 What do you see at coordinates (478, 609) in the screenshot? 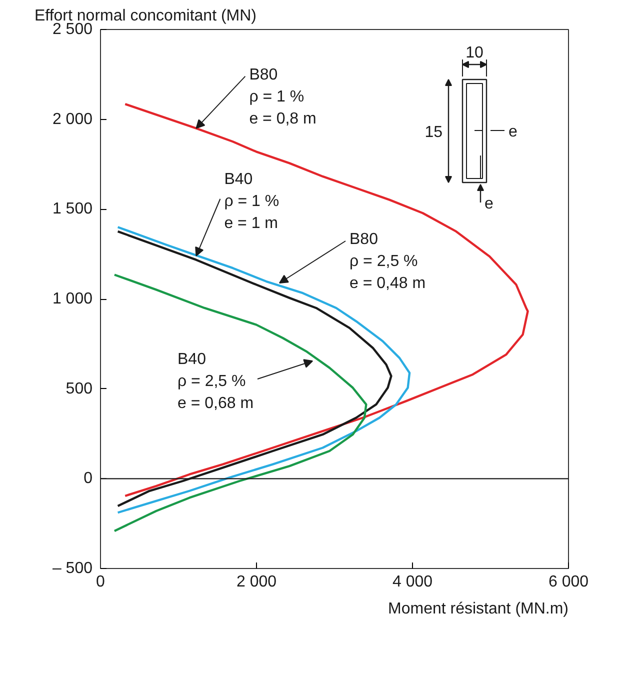
I see `x-axis-title: Moment résistant (MN.m)` at bounding box center [478, 609].